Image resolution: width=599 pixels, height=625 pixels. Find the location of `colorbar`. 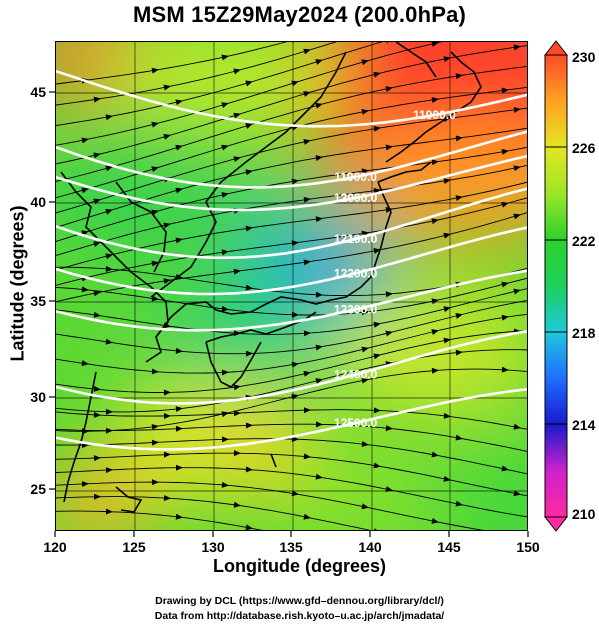

colorbar is located at coordinates (556, 286).